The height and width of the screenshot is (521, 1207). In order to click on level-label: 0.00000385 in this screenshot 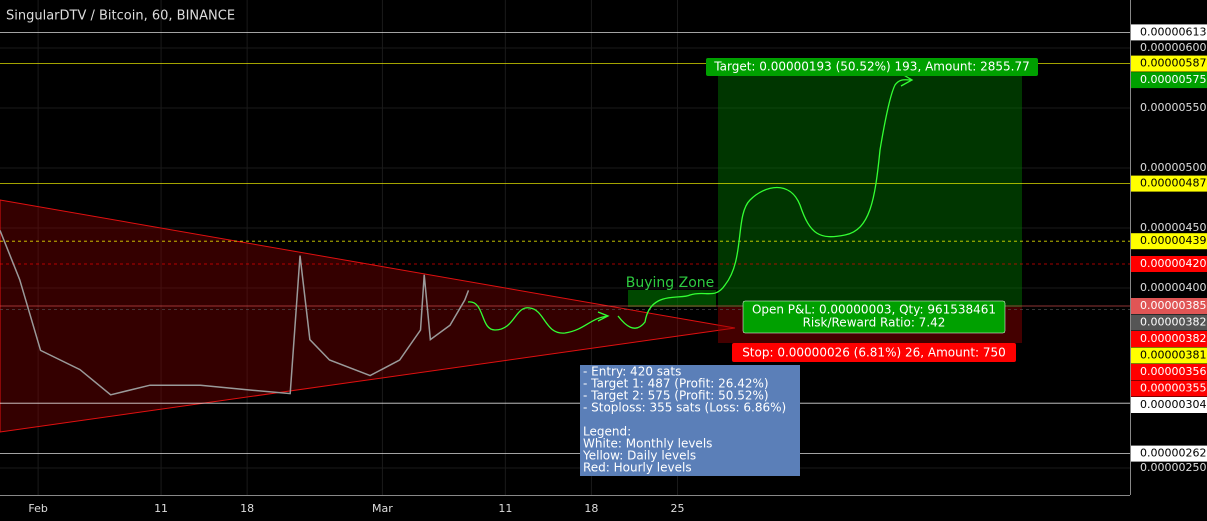, I will do `click(1173, 305)`.